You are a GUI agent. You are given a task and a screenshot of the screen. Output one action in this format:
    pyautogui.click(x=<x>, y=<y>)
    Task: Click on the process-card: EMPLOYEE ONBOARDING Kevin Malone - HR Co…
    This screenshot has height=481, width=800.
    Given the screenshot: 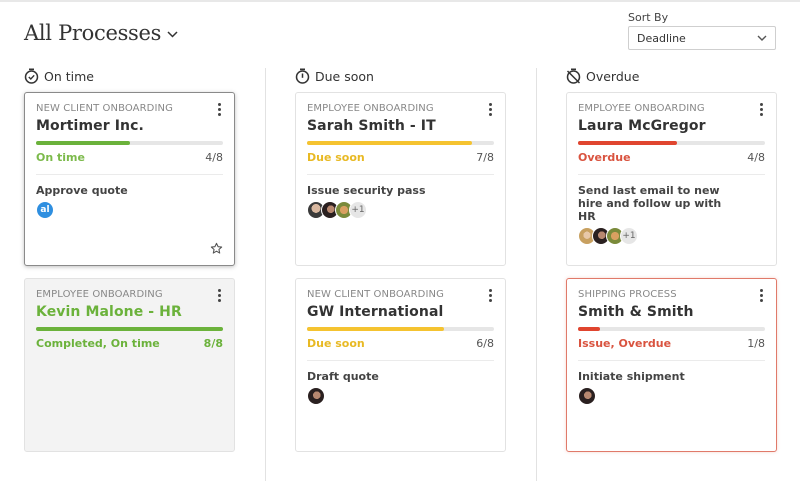 What is the action you would take?
    pyautogui.click(x=129, y=365)
    